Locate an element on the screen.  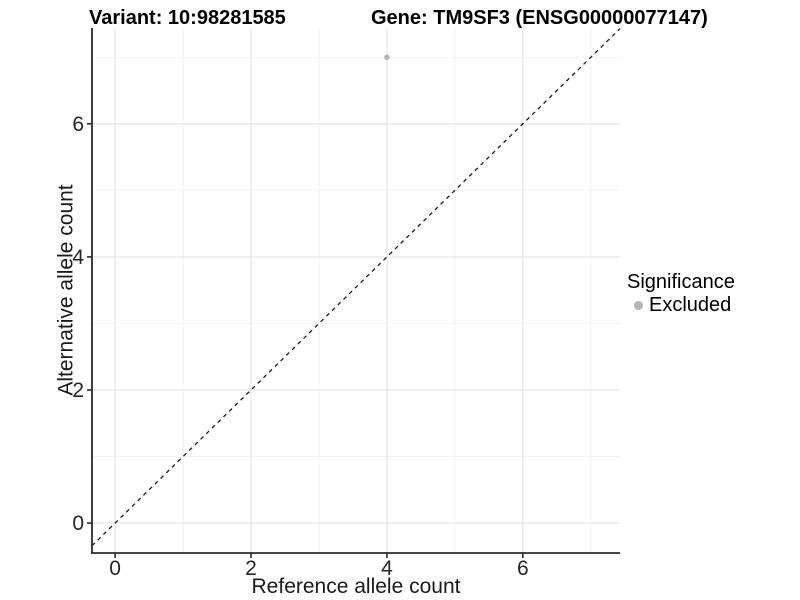
plot-title-gene: Gene: TM9SF3 (ENSG00000077147) is located at coordinates (539, 18).